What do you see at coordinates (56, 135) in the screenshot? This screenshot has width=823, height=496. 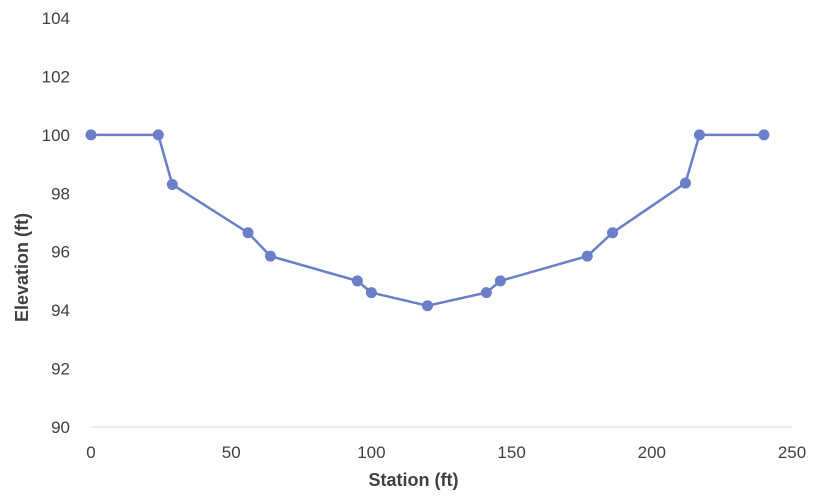 I see `y-tick-label: 100` at bounding box center [56, 135].